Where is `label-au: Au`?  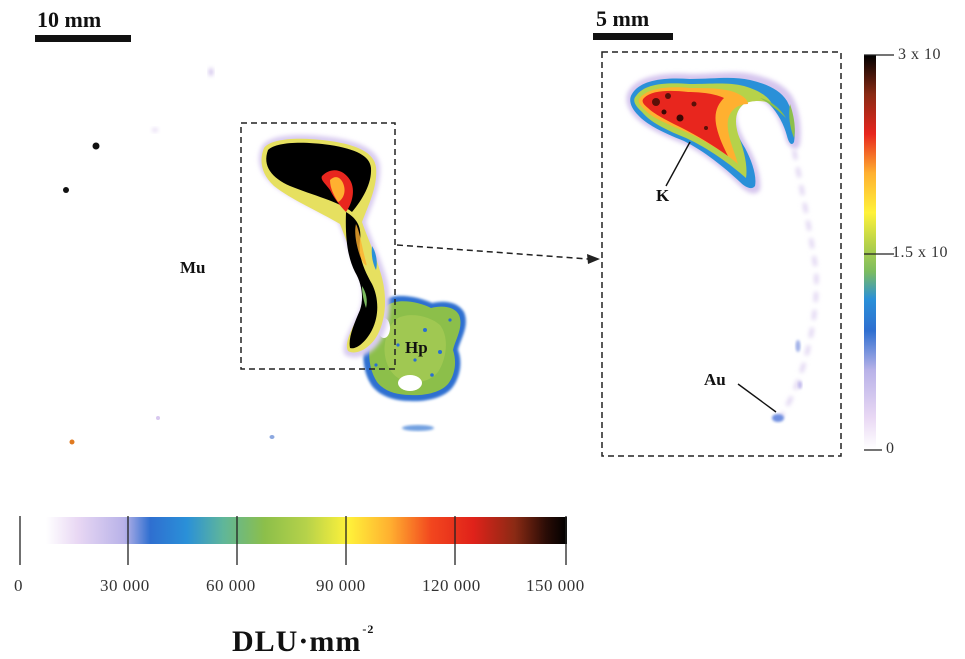
label-au: Au is located at coordinates (715, 379).